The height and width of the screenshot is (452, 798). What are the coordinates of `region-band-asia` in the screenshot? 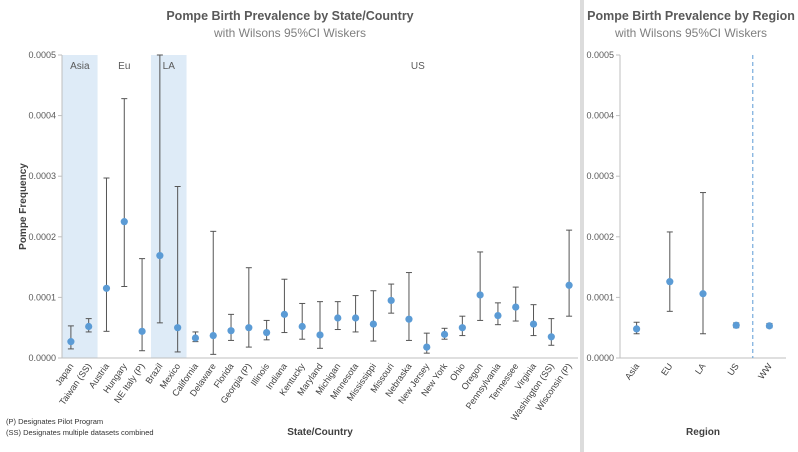 It's located at (80, 206).